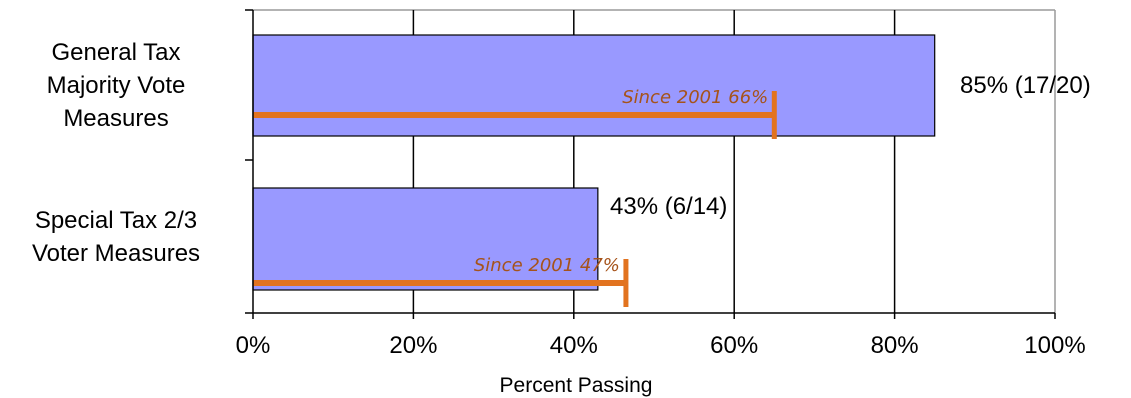 This screenshot has width=1131, height=398. Describe the element at coordinates (895, 345) in the screenshot. I see `x-tick-label: 80%` at that location.